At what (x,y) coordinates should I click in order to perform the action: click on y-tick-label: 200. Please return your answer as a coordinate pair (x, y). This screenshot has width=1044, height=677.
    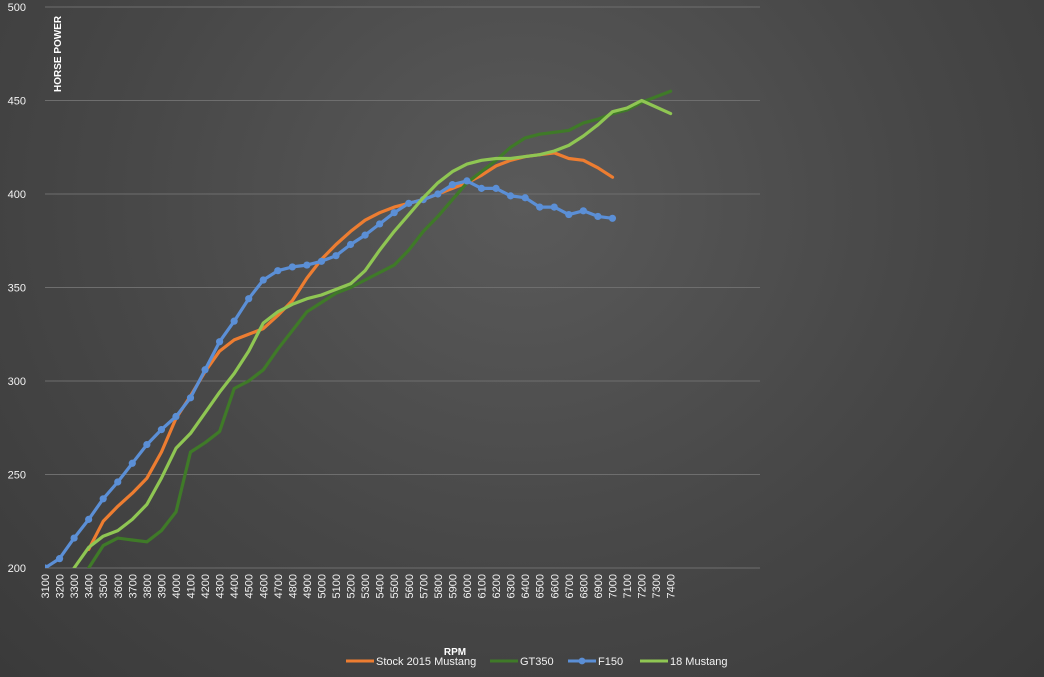
    Looking at the image, I should click on (17, 569).